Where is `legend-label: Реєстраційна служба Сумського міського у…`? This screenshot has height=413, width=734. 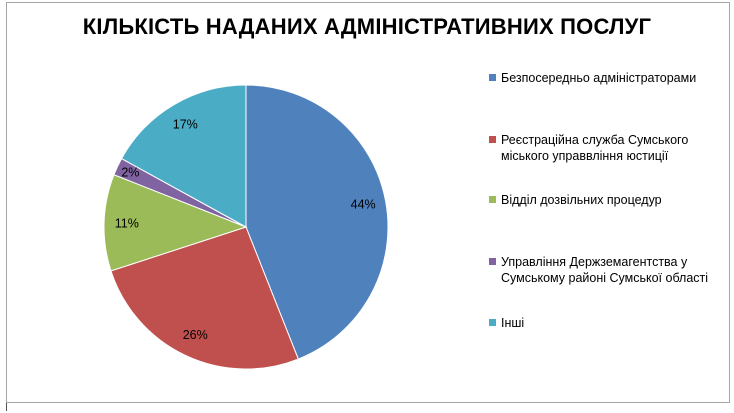 legend-label: Реєстраційна служба Сумського міського у… is located at coordinates (595, 148).